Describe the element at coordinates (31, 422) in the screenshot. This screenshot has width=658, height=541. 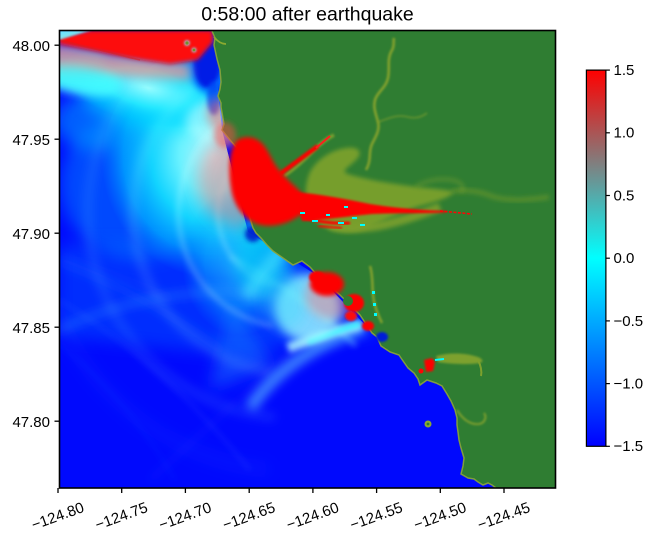
I see `svg-text: 47.80` at that location.